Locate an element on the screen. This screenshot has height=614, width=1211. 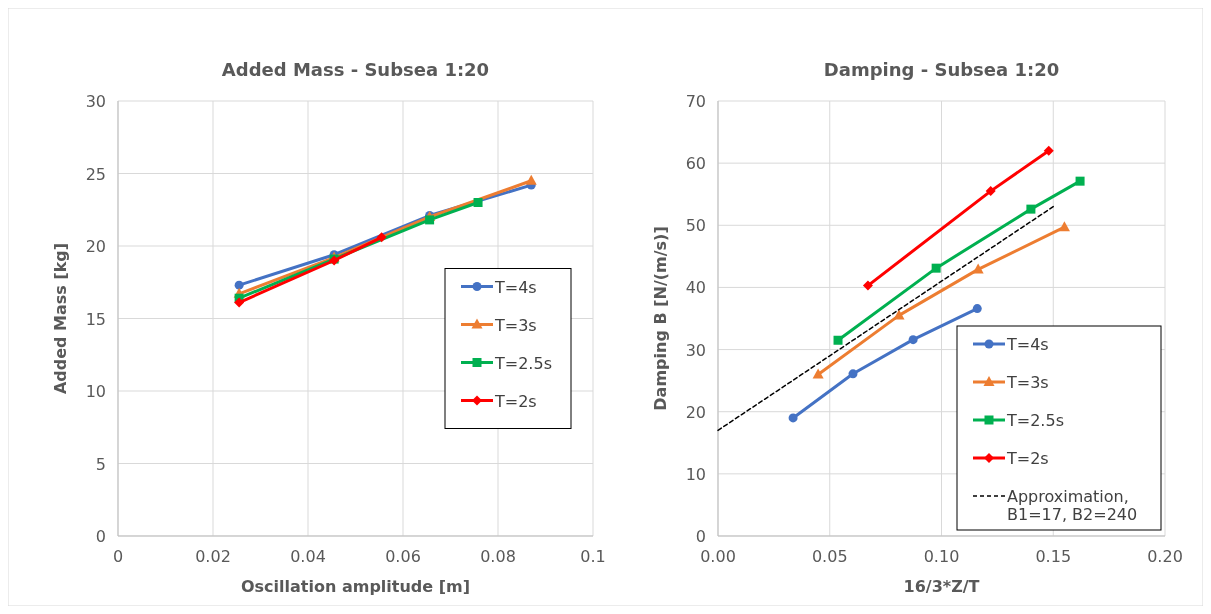
y-tick-label: 60 is located at coordinates (695, 164).